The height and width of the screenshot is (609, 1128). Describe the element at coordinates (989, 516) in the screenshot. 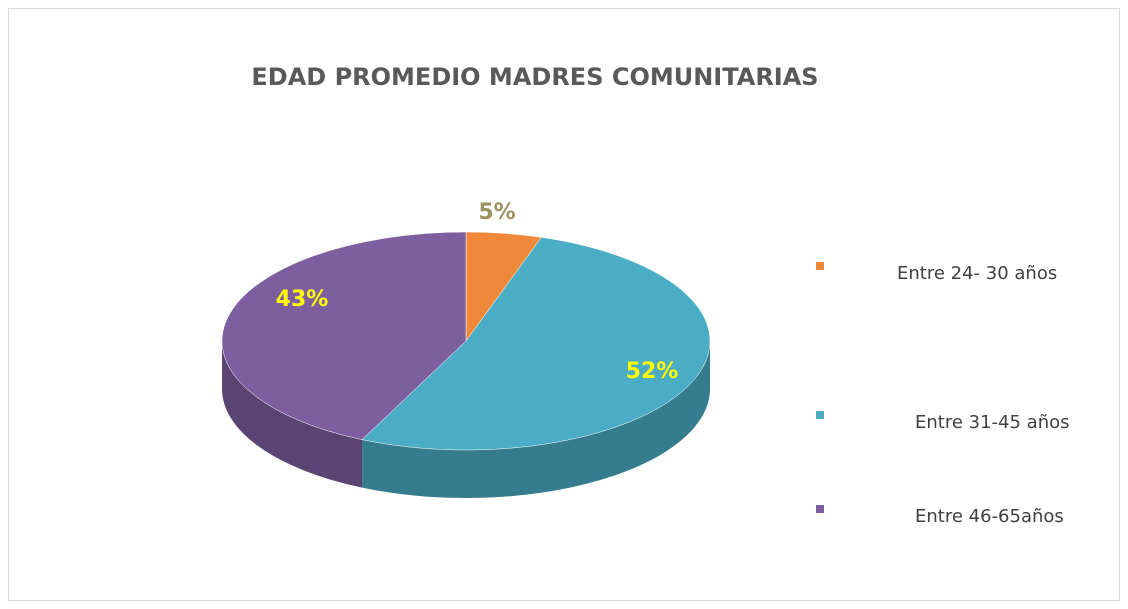

I see `legend-label: Entre 46-65años` at that location.